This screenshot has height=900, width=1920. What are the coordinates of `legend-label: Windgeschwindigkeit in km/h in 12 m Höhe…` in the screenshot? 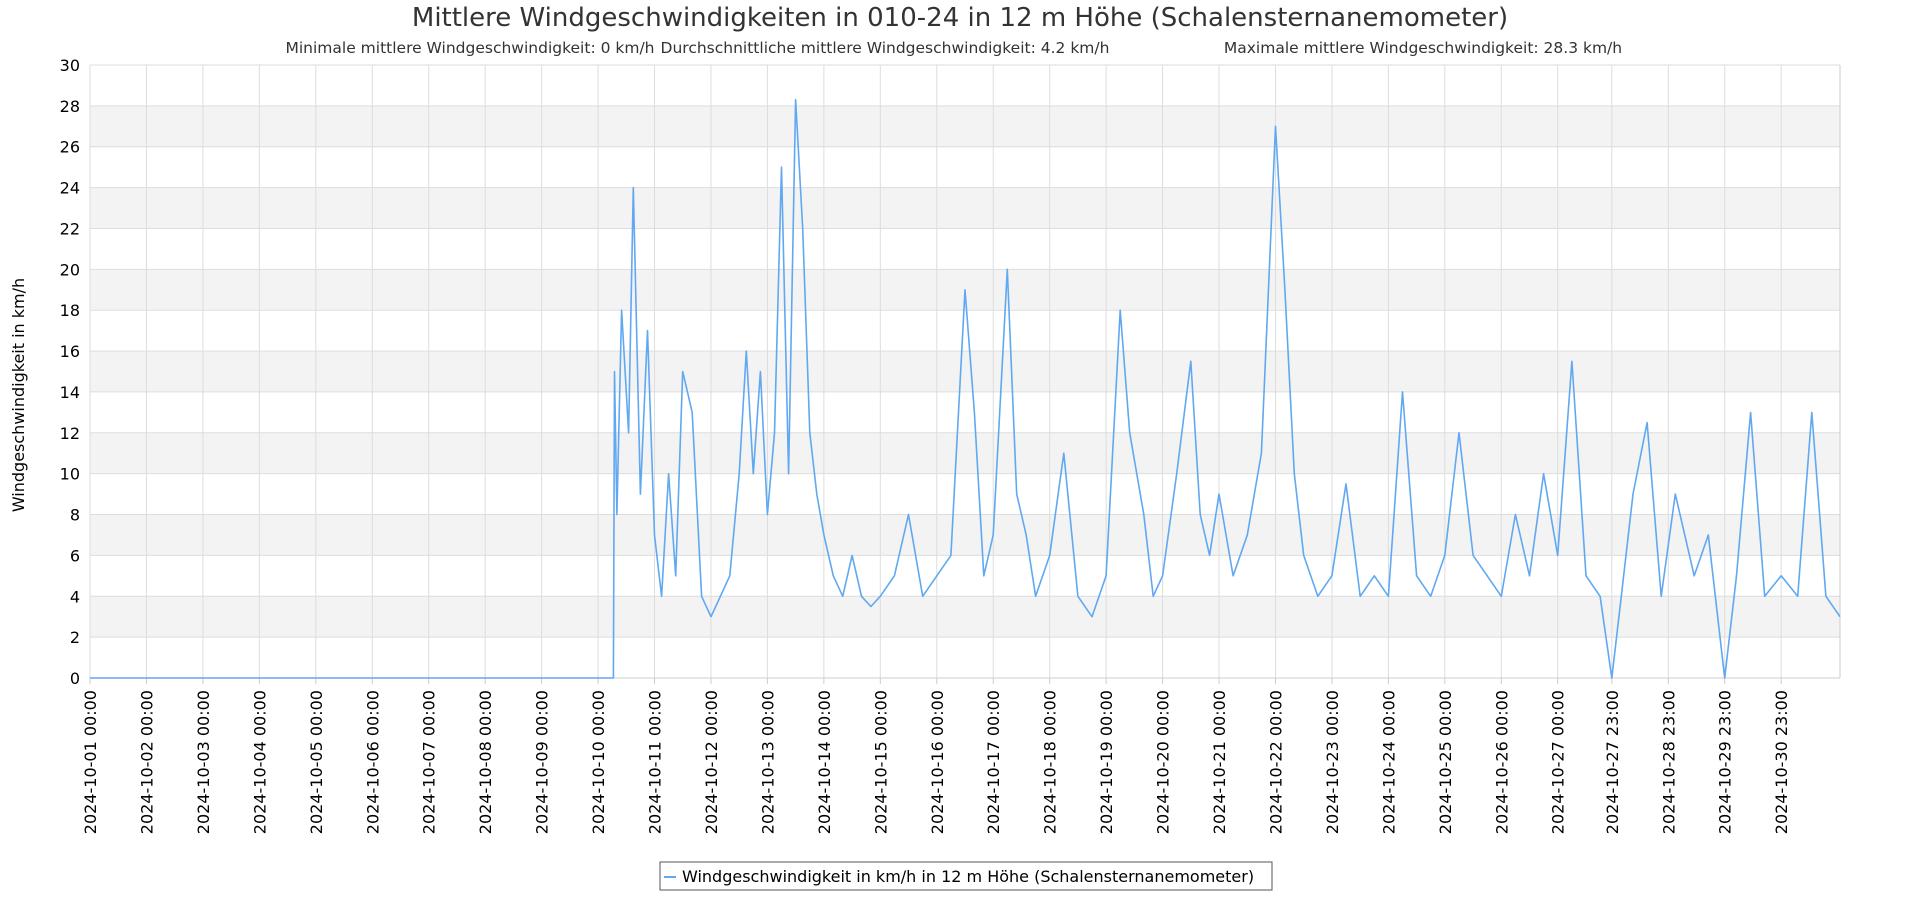 It's located at (968, 876).